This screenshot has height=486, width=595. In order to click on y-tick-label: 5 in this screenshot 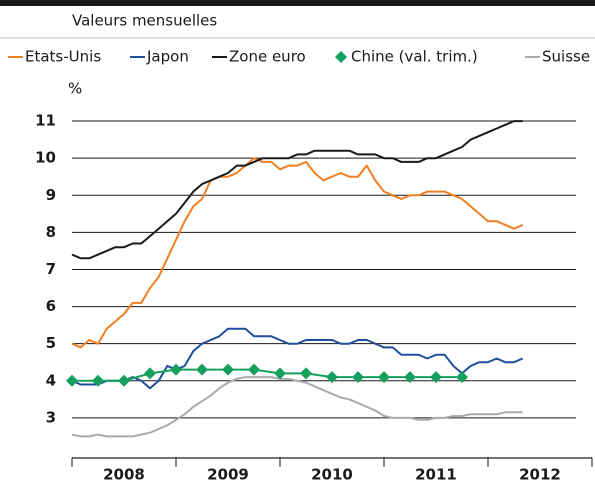, I will do `click(51, 343)`.